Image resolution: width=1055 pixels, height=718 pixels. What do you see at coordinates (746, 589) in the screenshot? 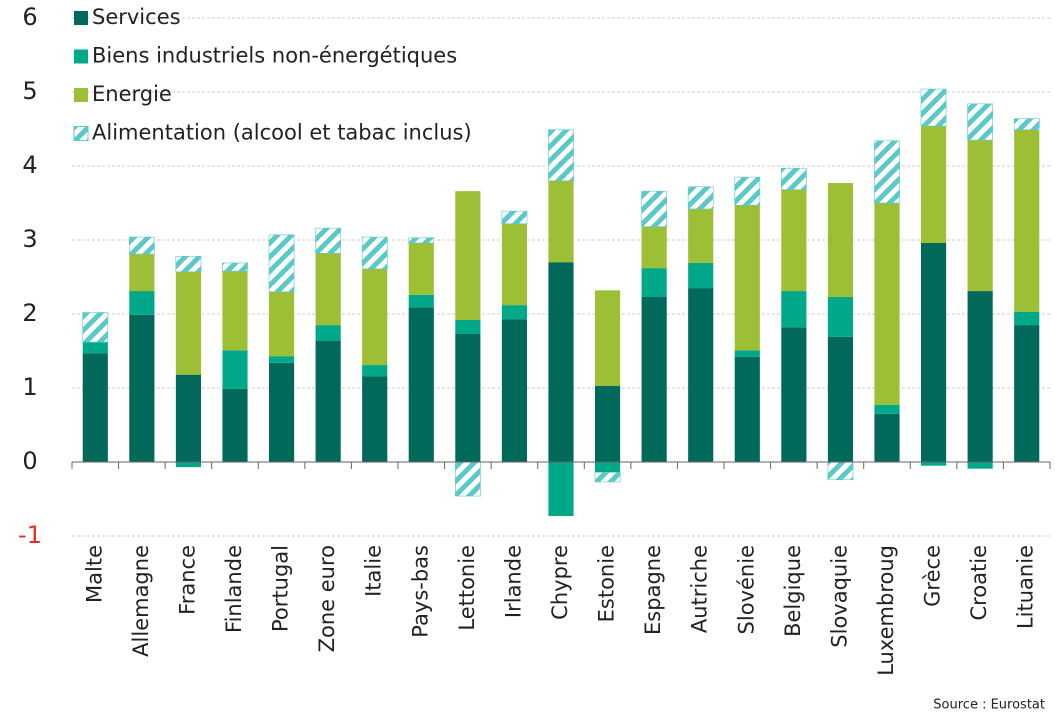
I see `x-tick-label: Slovénie` at bounding box center [746, 589].